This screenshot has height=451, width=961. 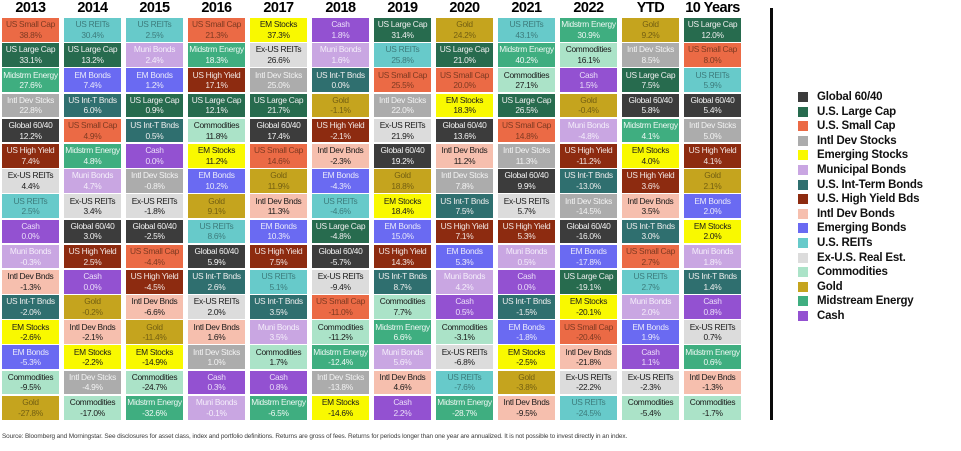 I want to click on return-cell-usSmallCap: US Small Cap 4.9%, so click(x=92, y=130).